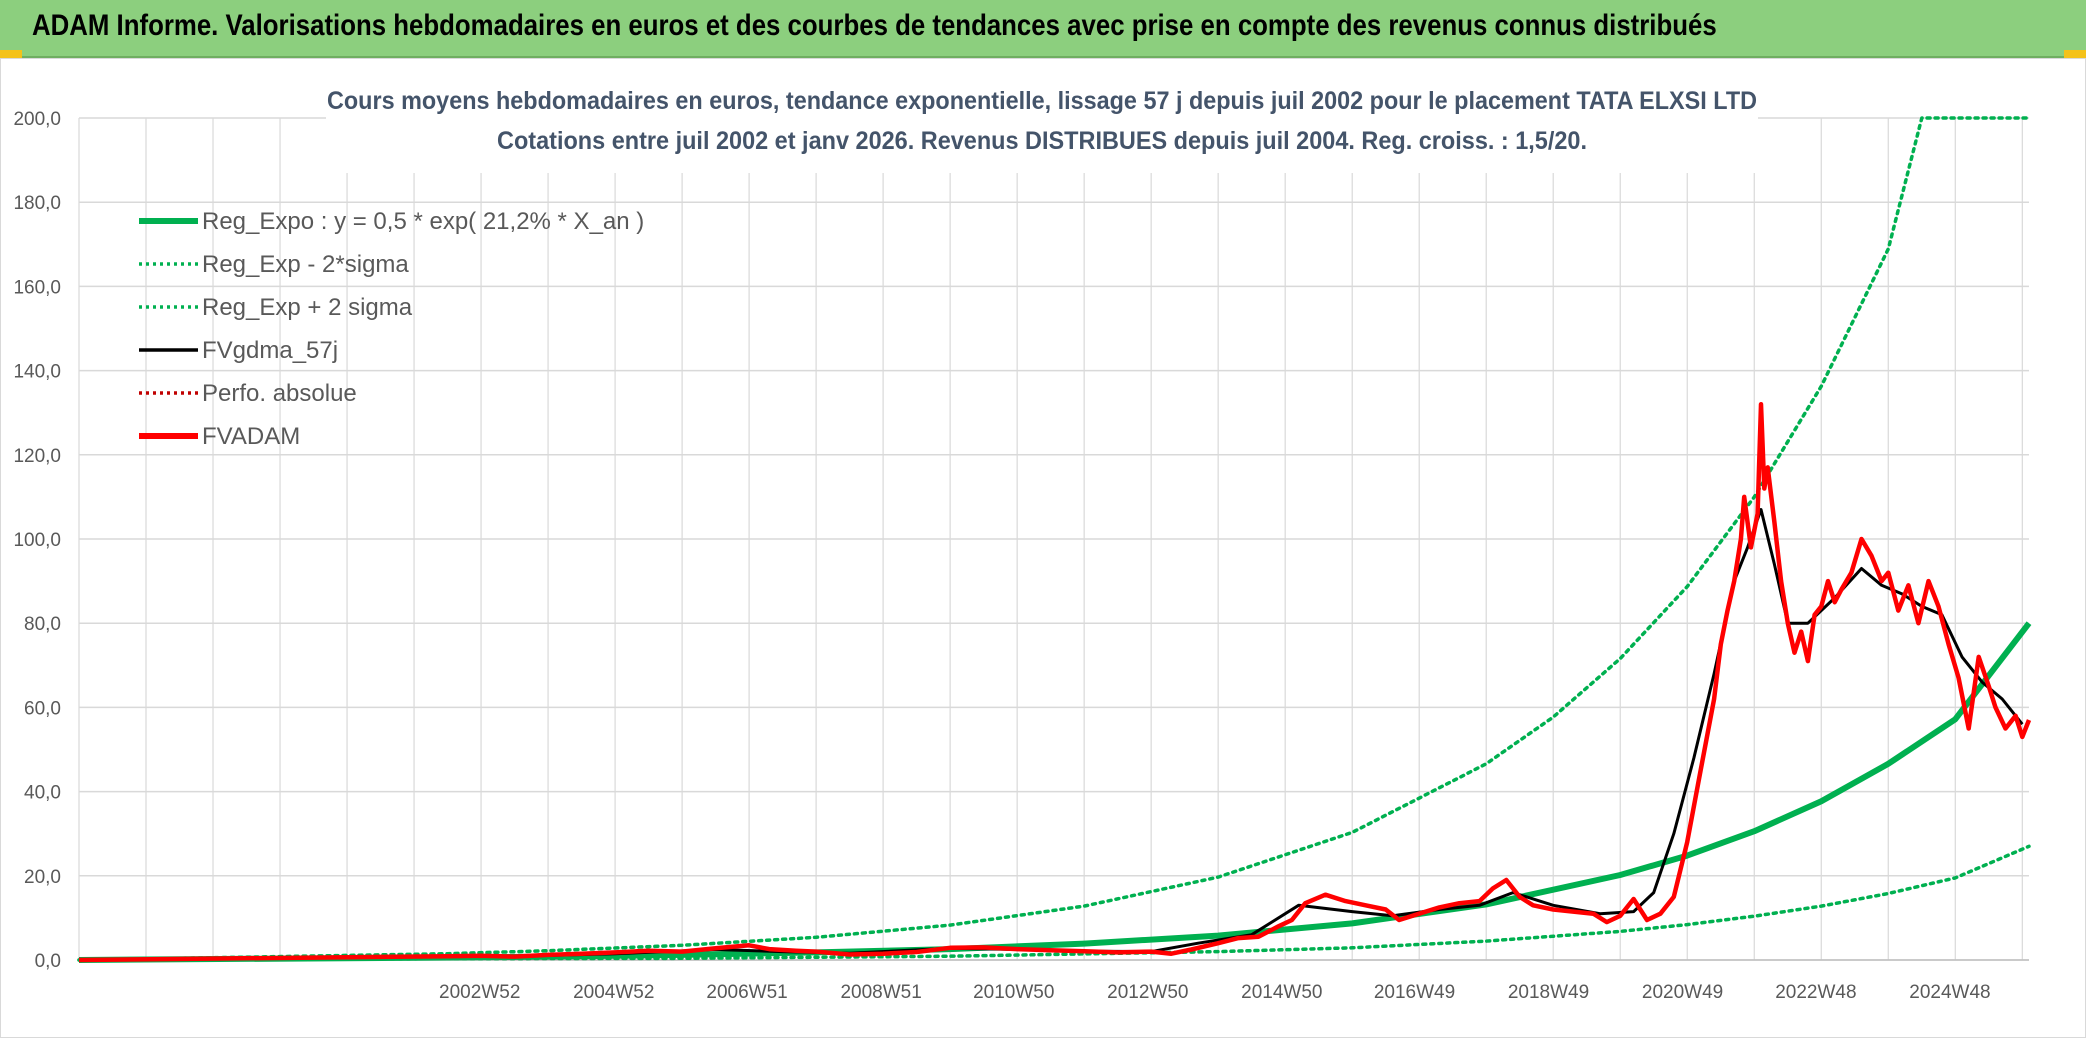 Image resolution: width=2086 pixels, height=1038 pixels. Describe the element at coordinates (1949, 992) in the screenshot. I see `x-tick-label: 2024W48` at that location.